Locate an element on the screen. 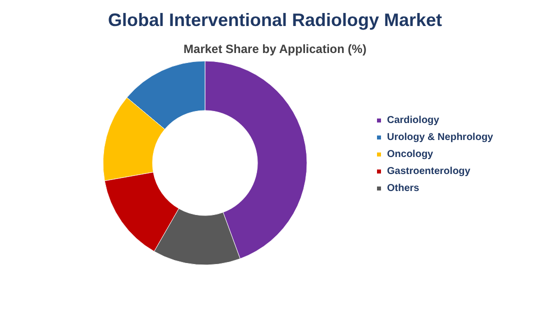  chart-title: Global Interventional Radiology Market is located at coordinates (275, 20).